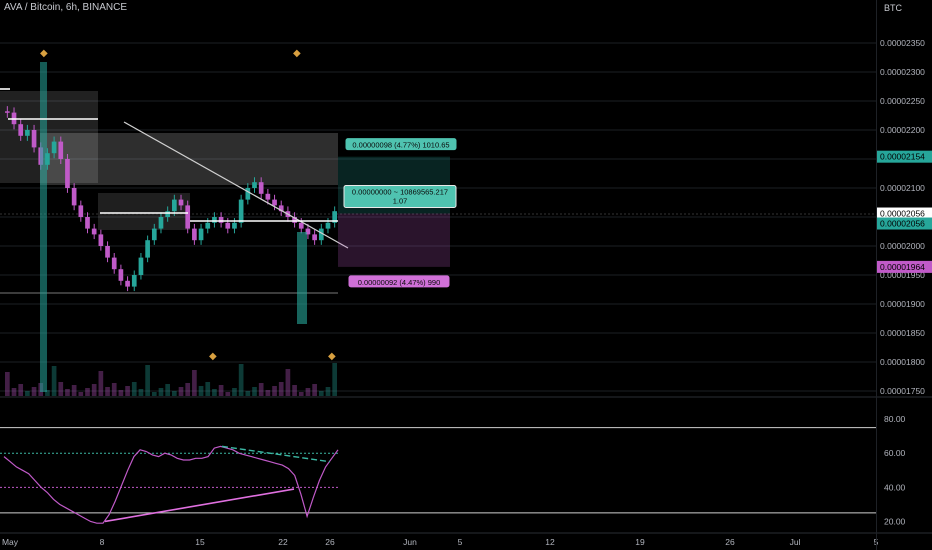  What do you see at coordinates (902, 72) in the screenshot?
I see `price-tick-label: 0.00002300` at bounding box center [902, 72].